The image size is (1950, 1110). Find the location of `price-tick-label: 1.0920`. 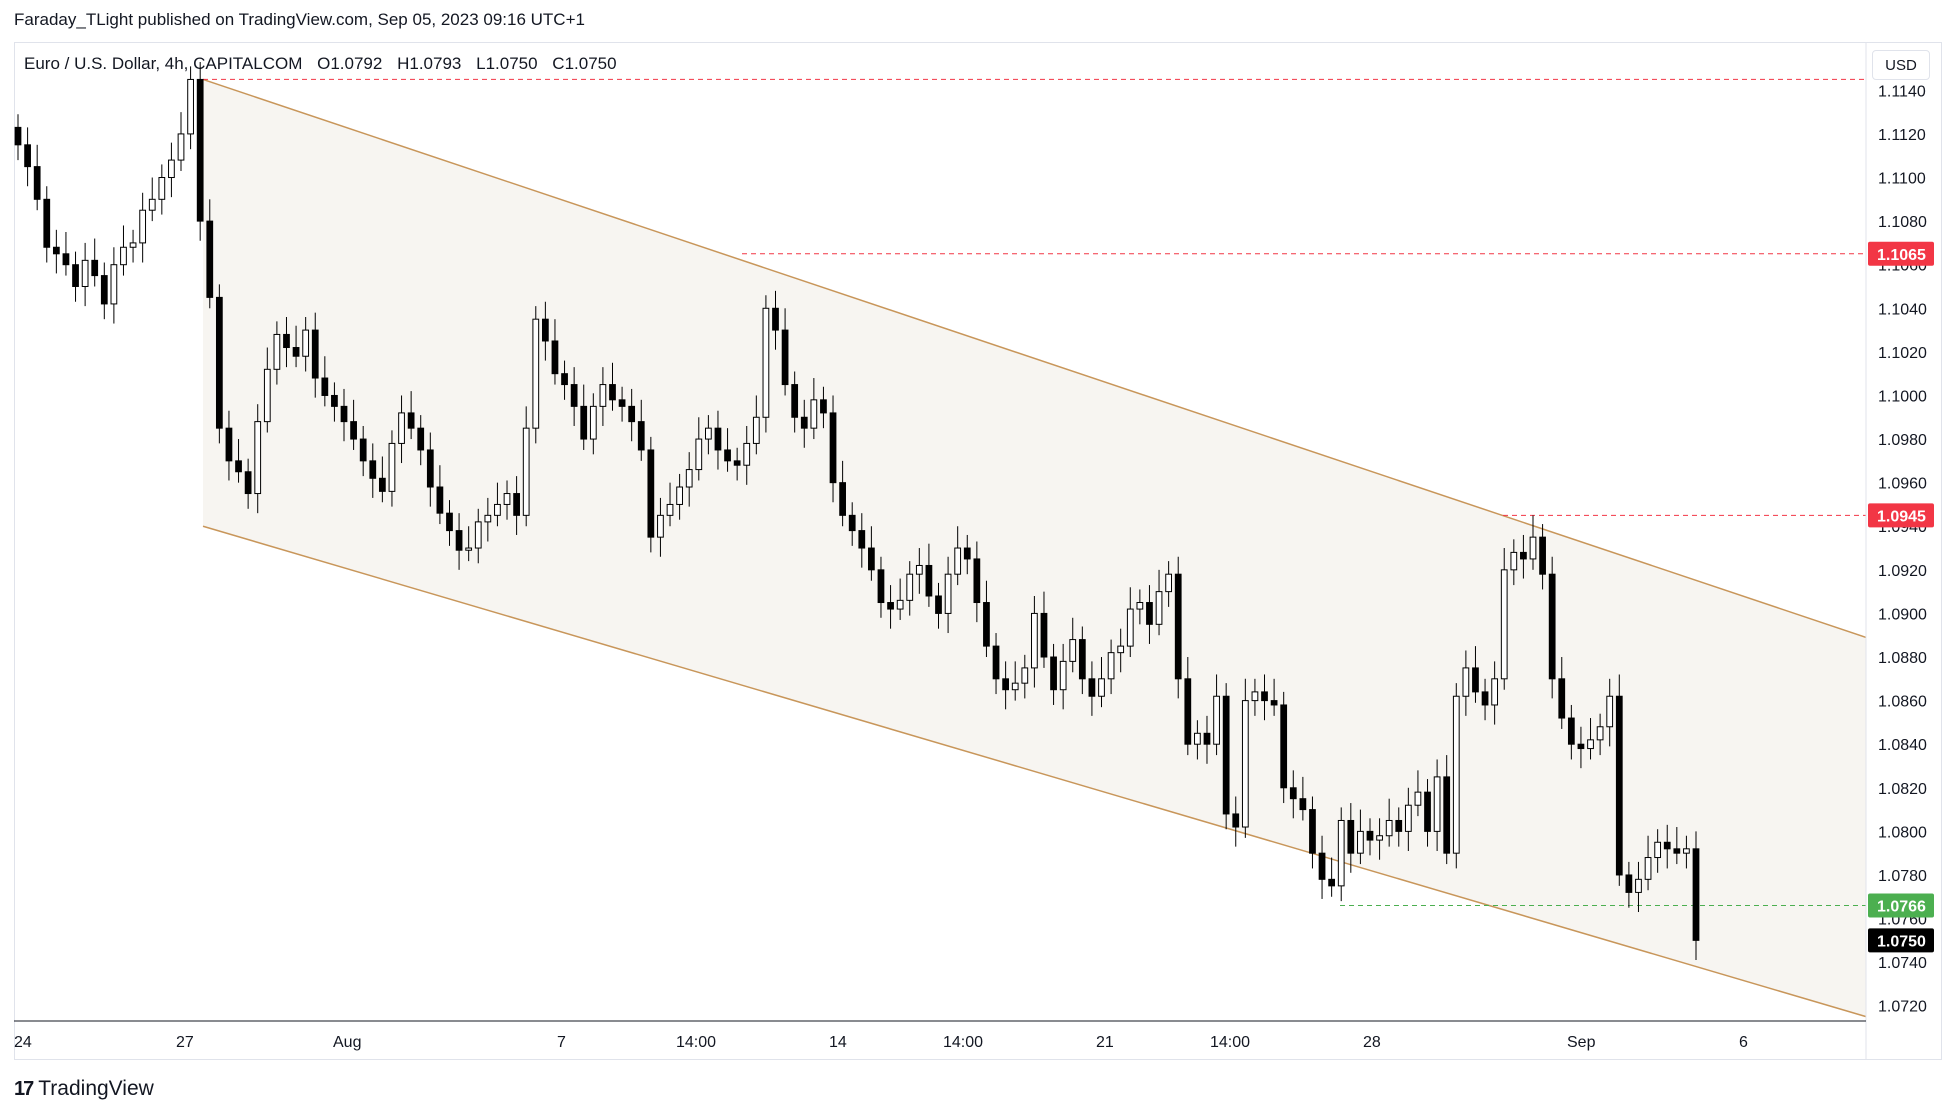

price-tick-label: 1.0920 is located at coordinates (1902, 571).